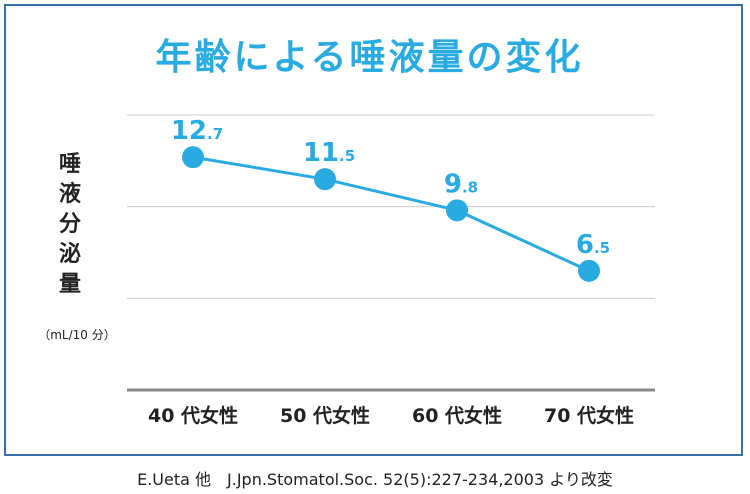  Describe the element at coordinates (197, 131) in the screenshot. I see `data-label: 12.7` at that location.